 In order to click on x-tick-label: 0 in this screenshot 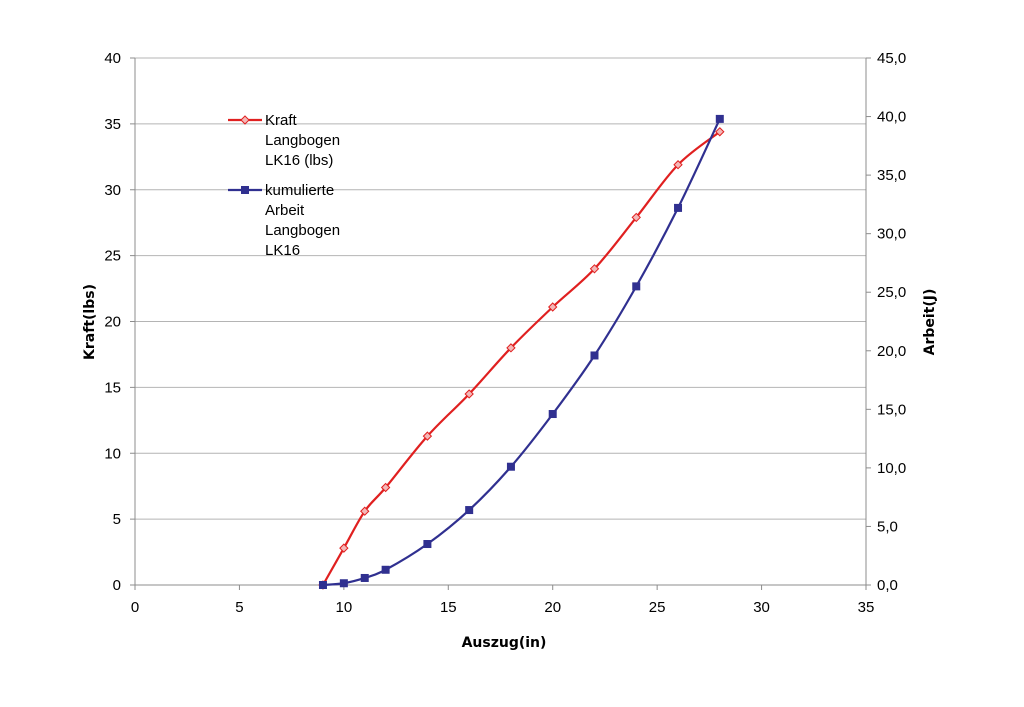, I will do `click(135, 607)`.